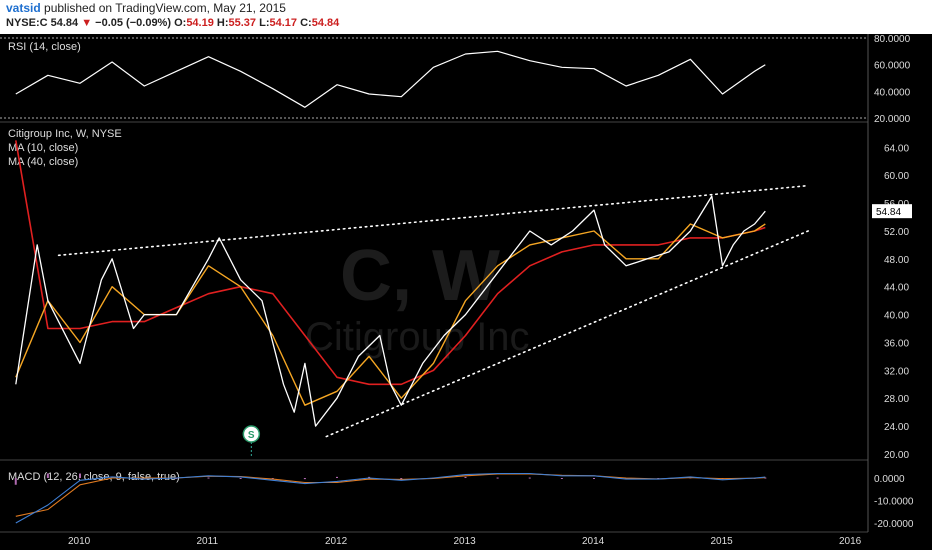 This screenshot has height=550, width=932. I want to click on open-value: 54.19, so click(200, 23).